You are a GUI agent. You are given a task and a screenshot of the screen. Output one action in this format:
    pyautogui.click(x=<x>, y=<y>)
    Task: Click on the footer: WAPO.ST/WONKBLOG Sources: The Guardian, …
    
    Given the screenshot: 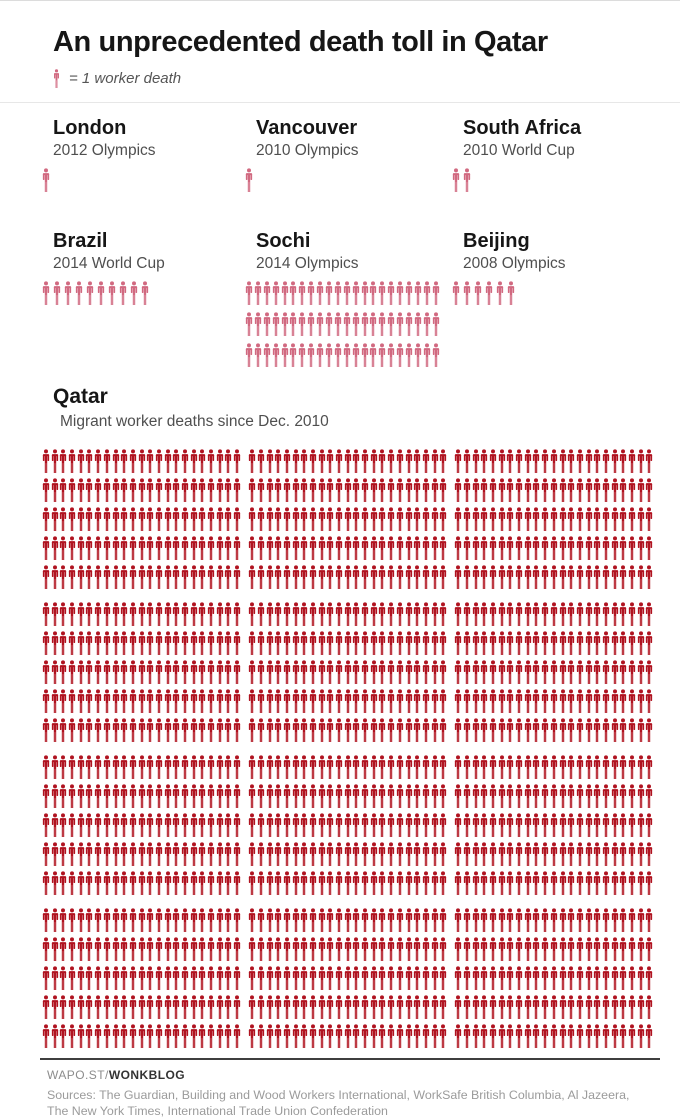 What is the action you would take?
    pyautogui.click(x=350, y=1088)
    